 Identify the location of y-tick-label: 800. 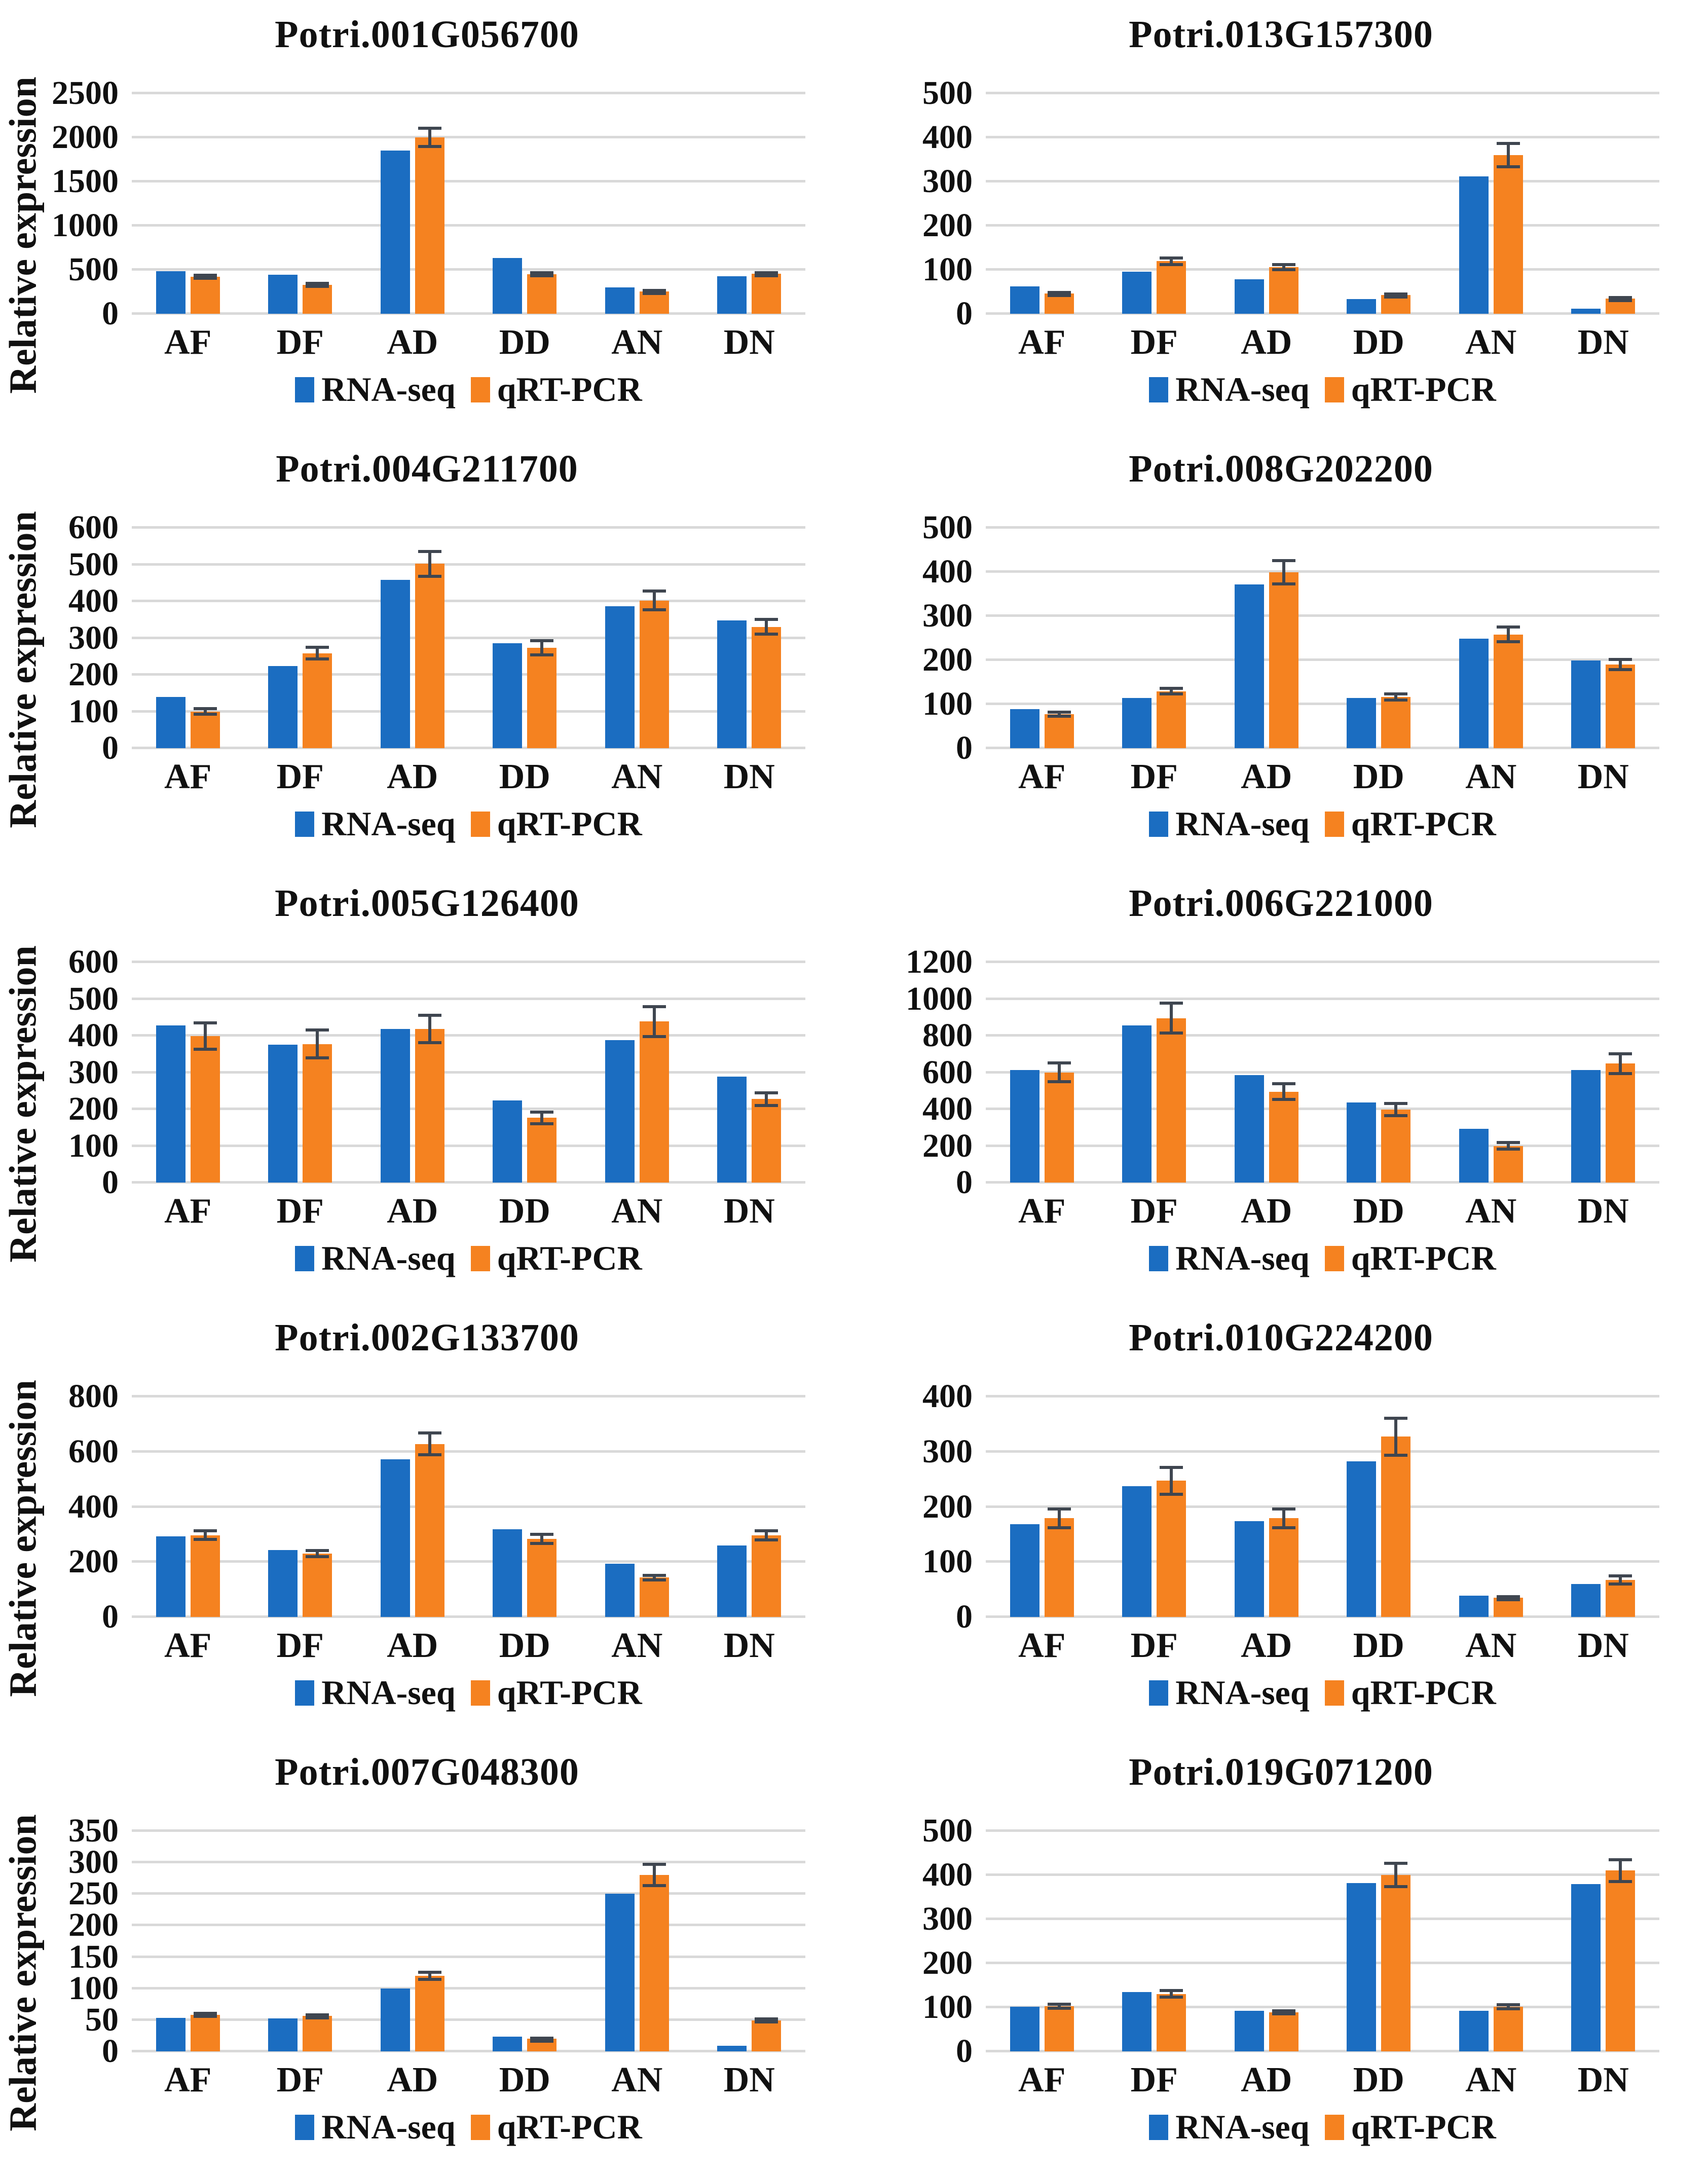
(94, 1396).